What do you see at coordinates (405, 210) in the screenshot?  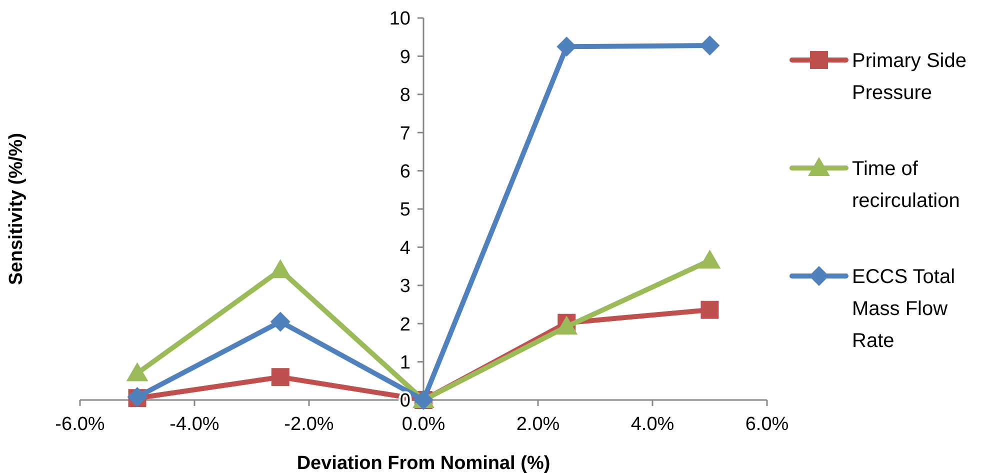 I see `y-tick-label: 5` at bounding box center [405, 210].